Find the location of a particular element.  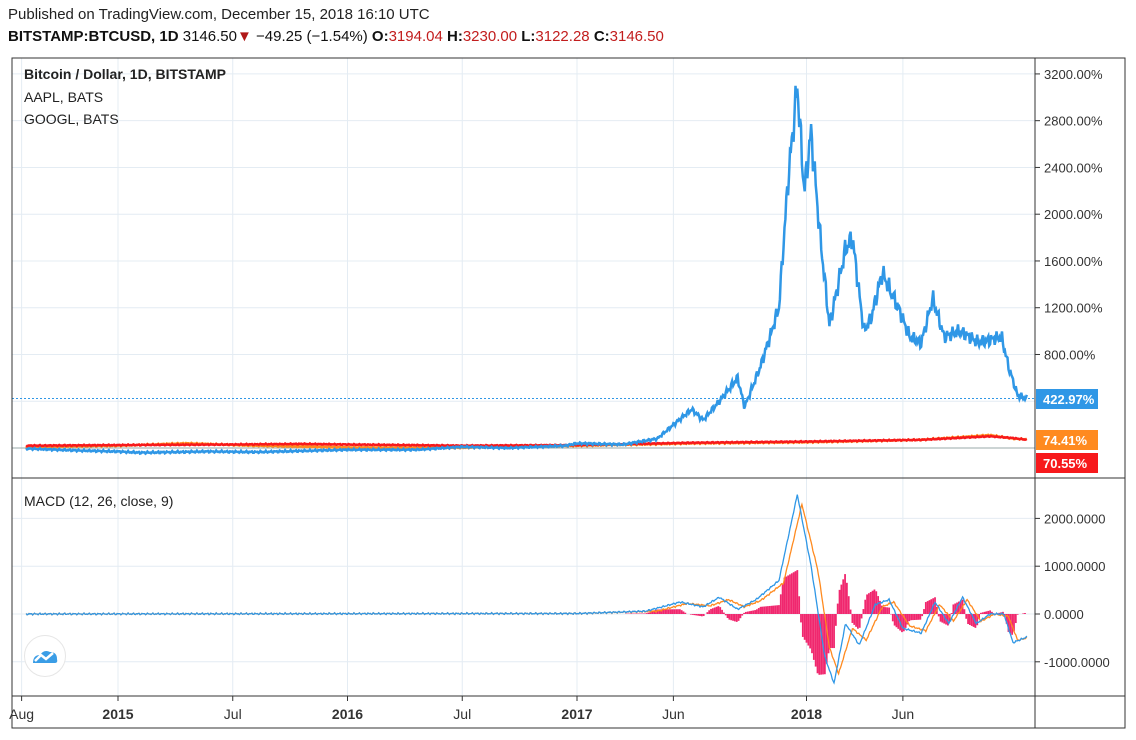

y-tick-label: 2000.00% is located at coordinates (1073, 214).